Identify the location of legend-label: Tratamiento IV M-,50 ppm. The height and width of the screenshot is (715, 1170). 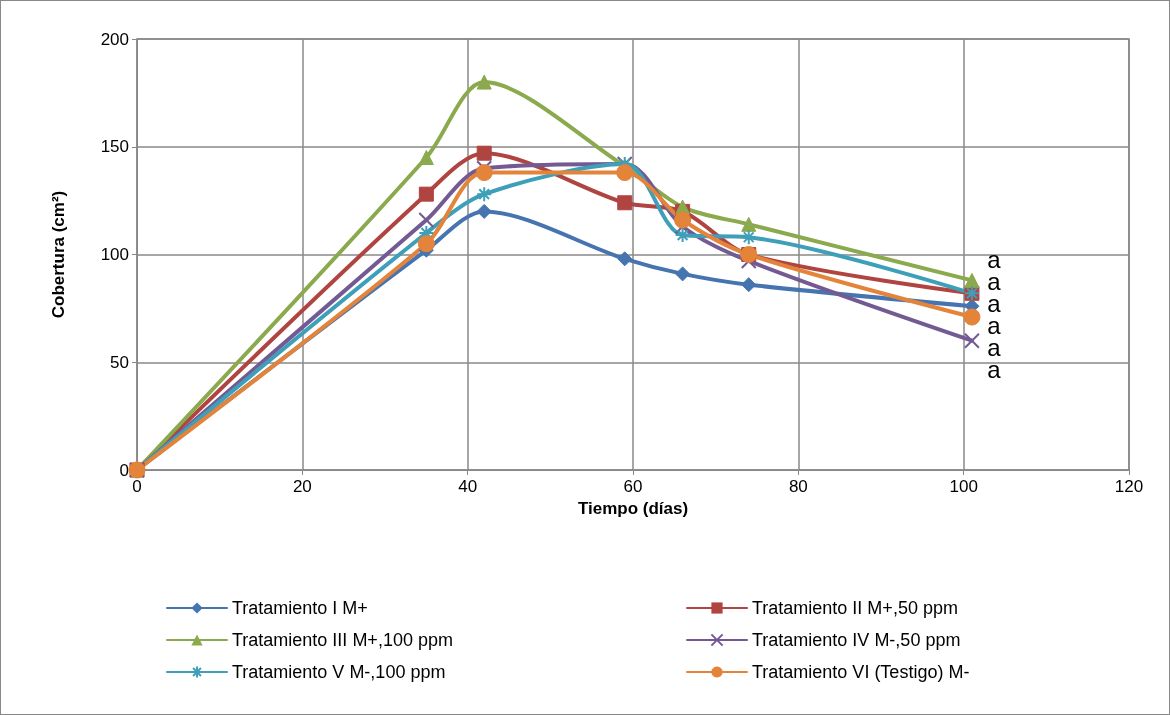
(856, 640).